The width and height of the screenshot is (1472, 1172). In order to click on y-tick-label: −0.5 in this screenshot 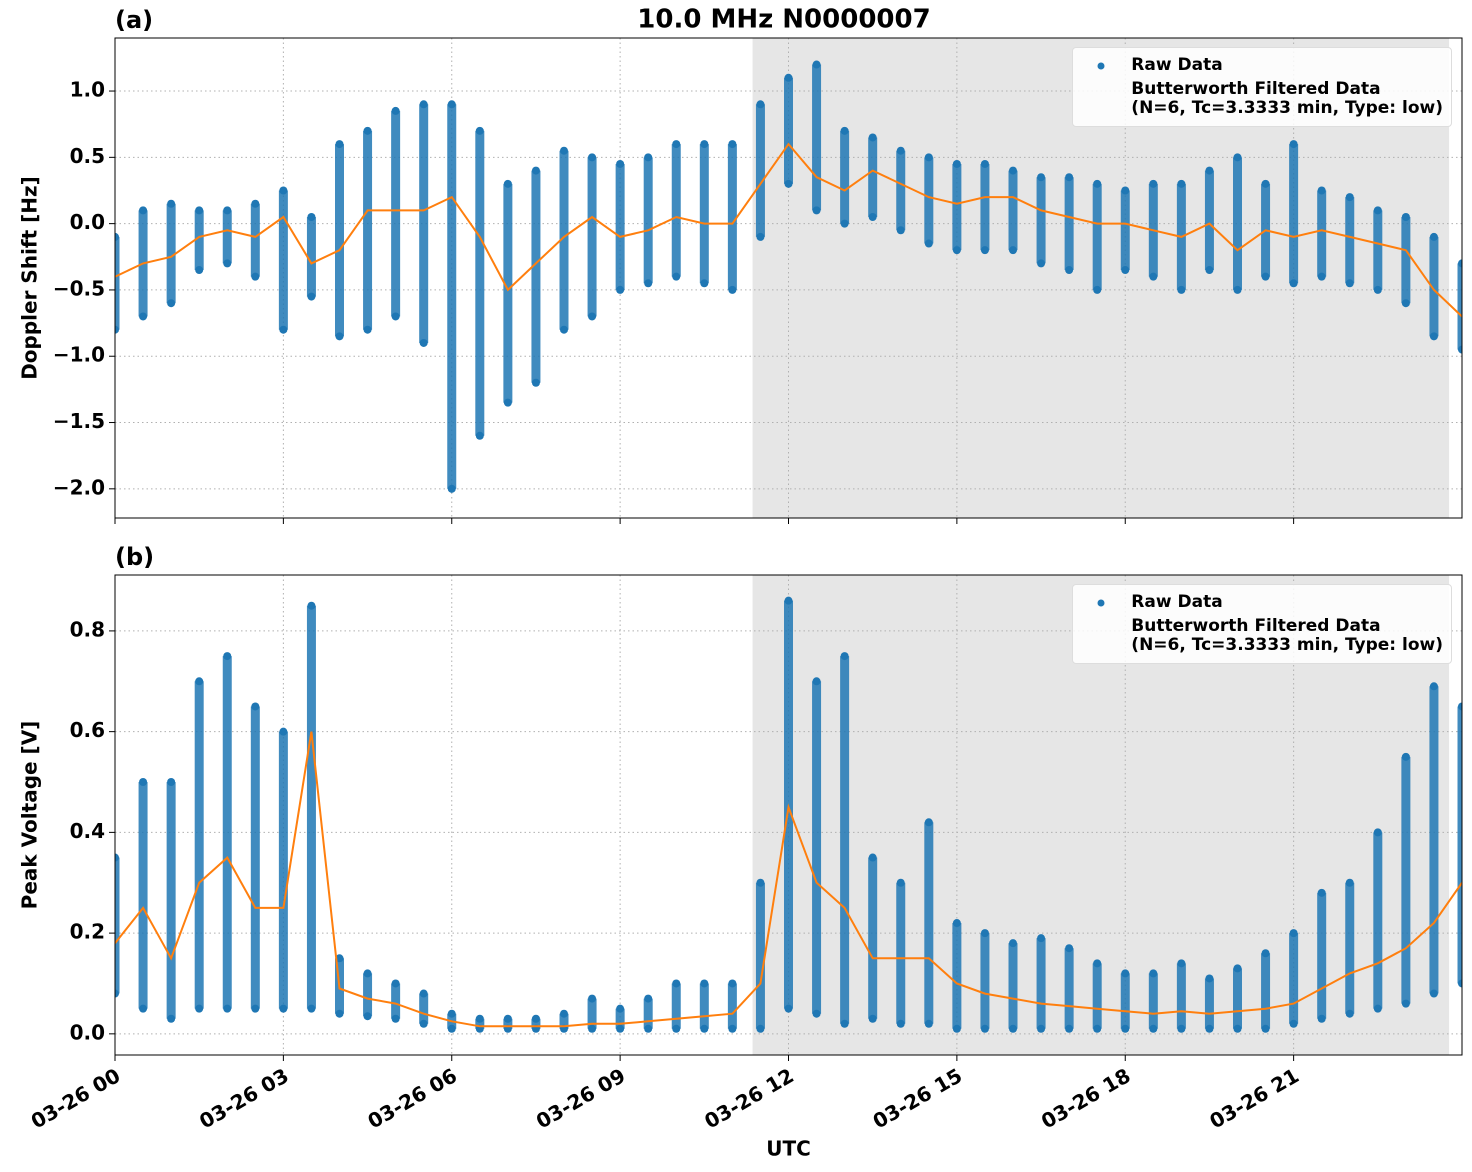, I will do `click(79, 288)`.